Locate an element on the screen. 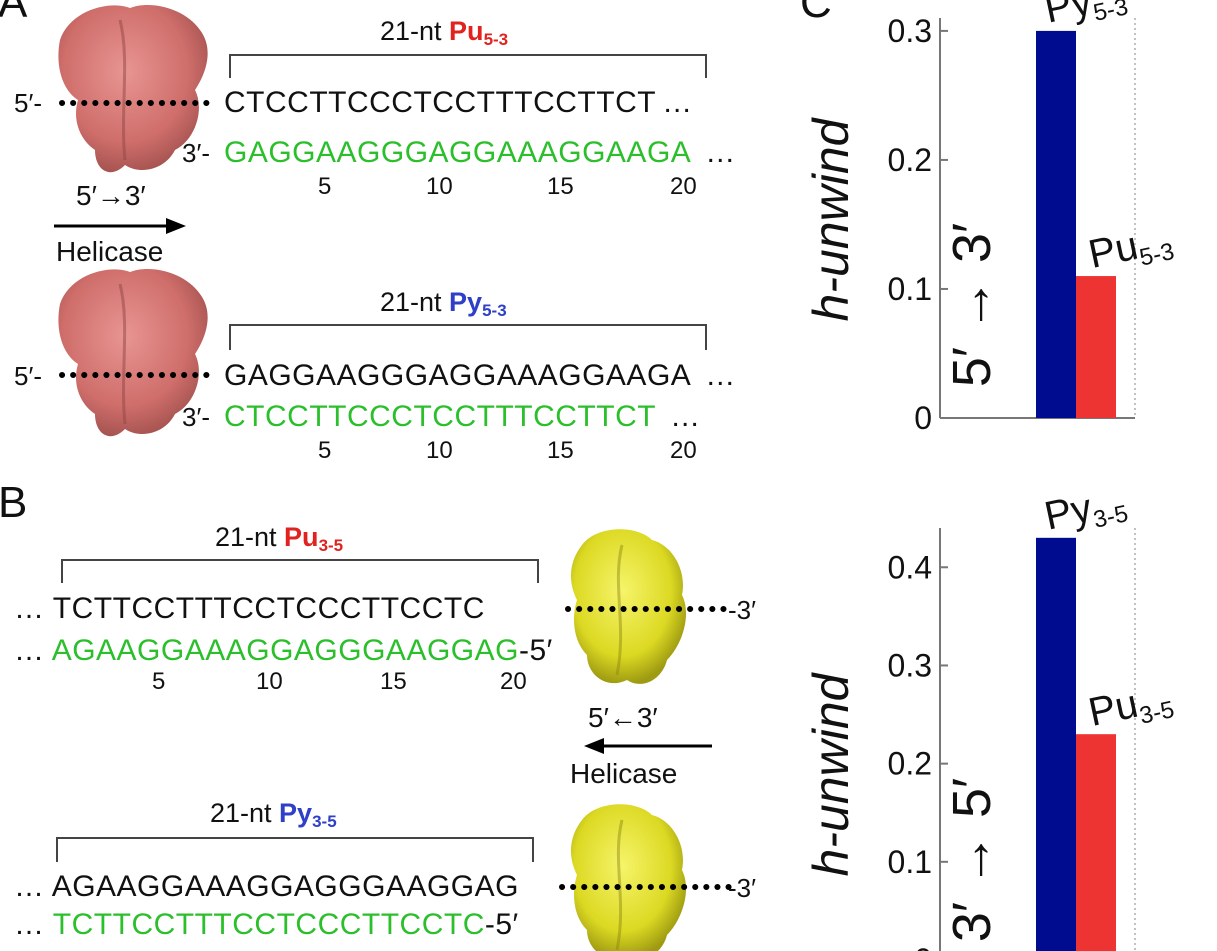 This screenshot has height=951, width=1217. direction-label: 5′ → 3′ is located at coordinates (972, 305).